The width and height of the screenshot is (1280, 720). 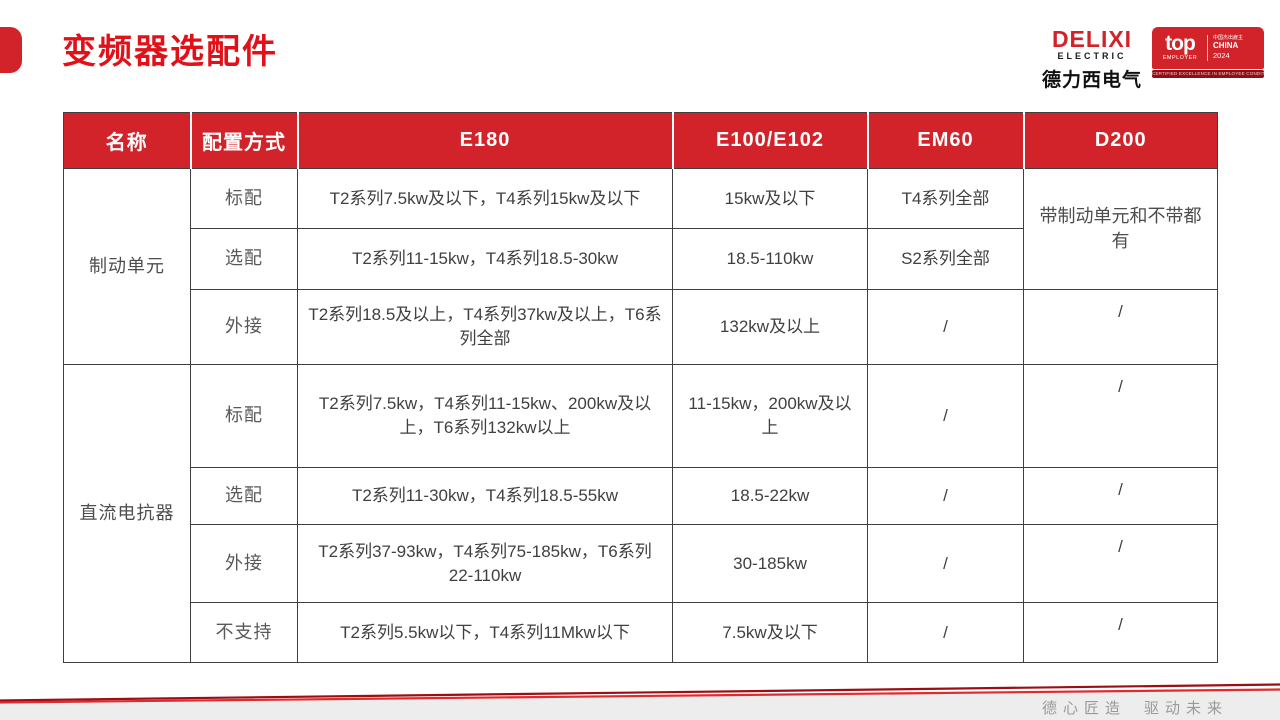 I want to click on row-group-label-braking-unit: 制动单元, so click(x=127, y=266).